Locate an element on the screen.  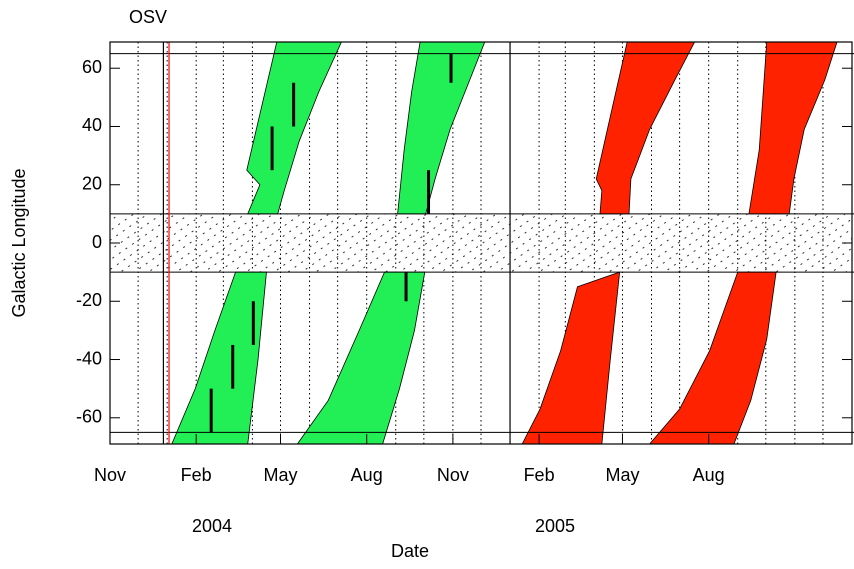
chart-title: OSV is located at coordinates (148, 17).